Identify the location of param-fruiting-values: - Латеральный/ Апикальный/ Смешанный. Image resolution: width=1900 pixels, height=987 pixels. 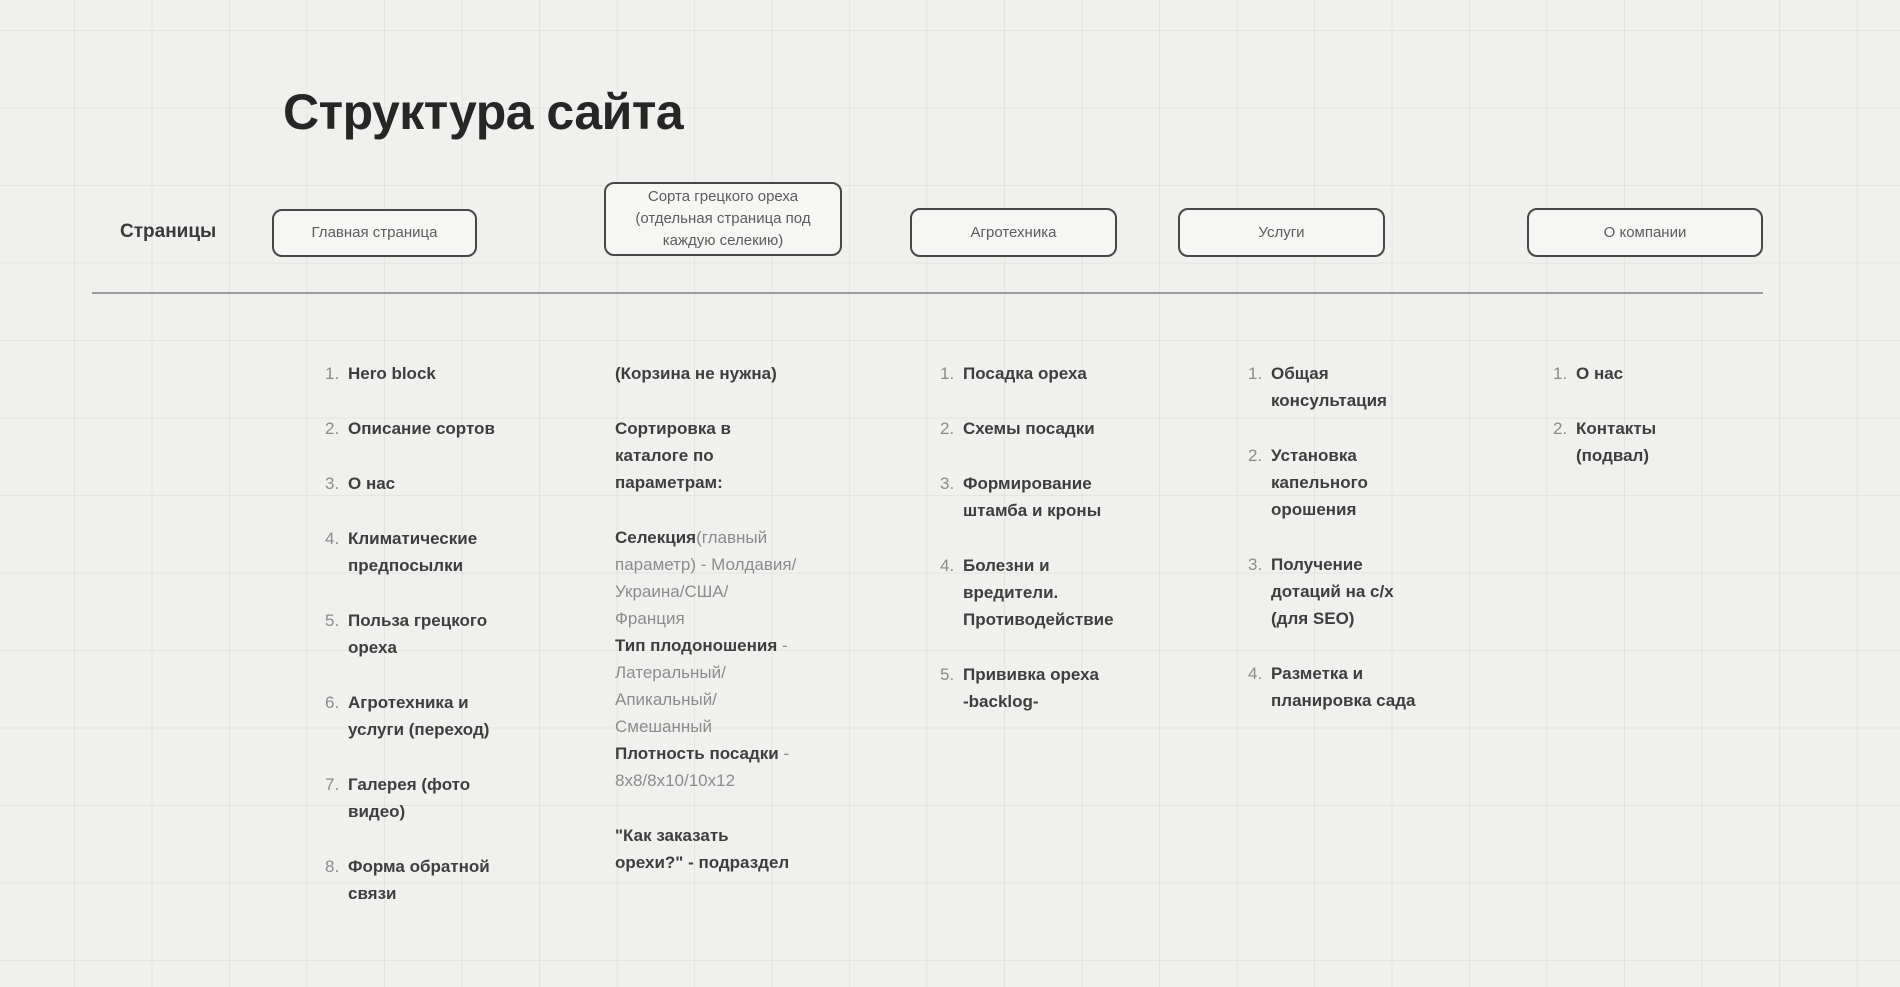
(701, 686).